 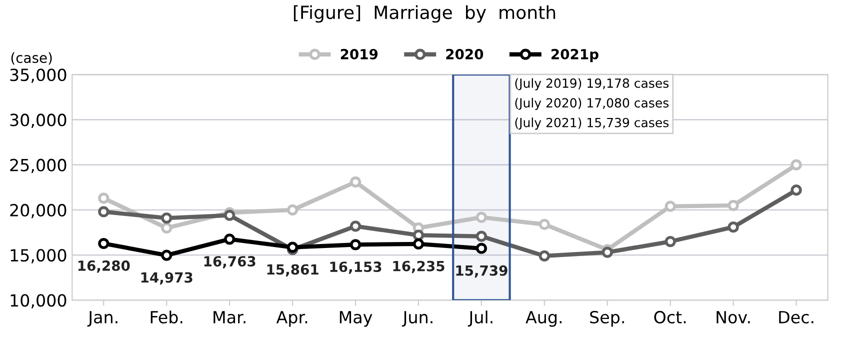 I want to click on y-tick-label: 20,000, so click(x=38, y=211).